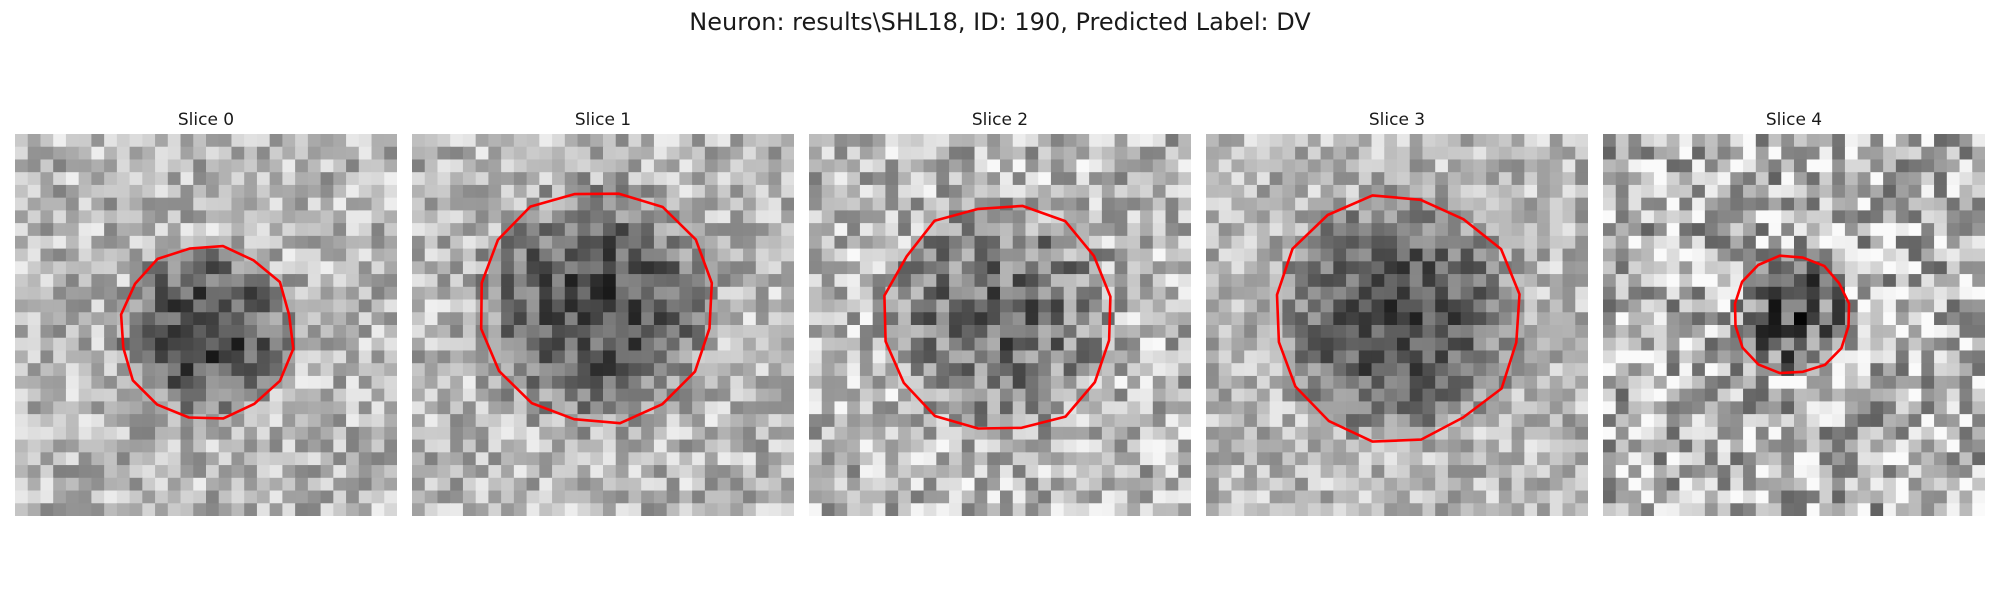 This screenshot has width=2000, height=600. I want to click on slice-title: Slice 0, so click(206, 120).